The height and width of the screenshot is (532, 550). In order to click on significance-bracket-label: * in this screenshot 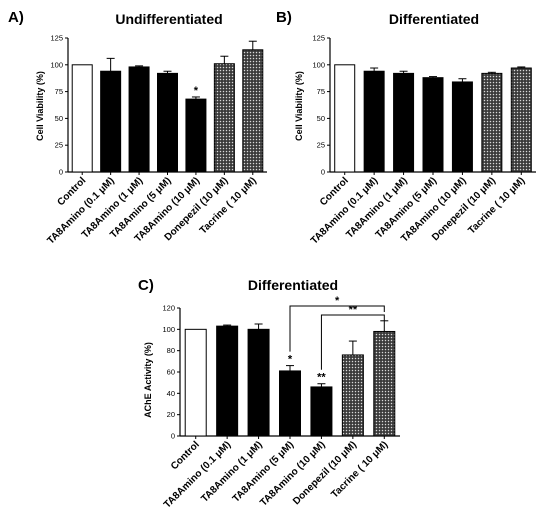, I will do `click(337, 301)`.